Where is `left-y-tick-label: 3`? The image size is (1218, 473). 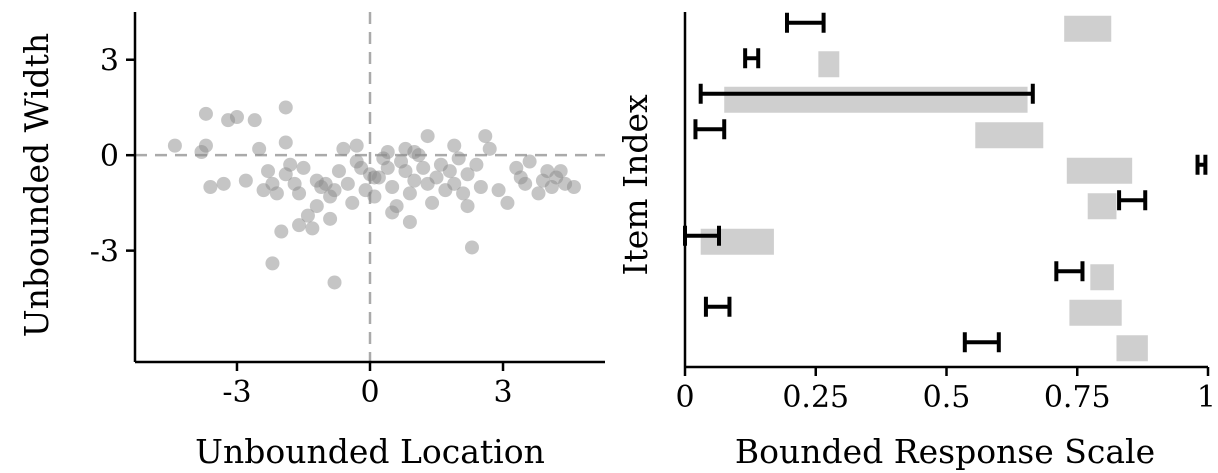 left-y-tick-label: 3 is located at coordinates (109, 61).